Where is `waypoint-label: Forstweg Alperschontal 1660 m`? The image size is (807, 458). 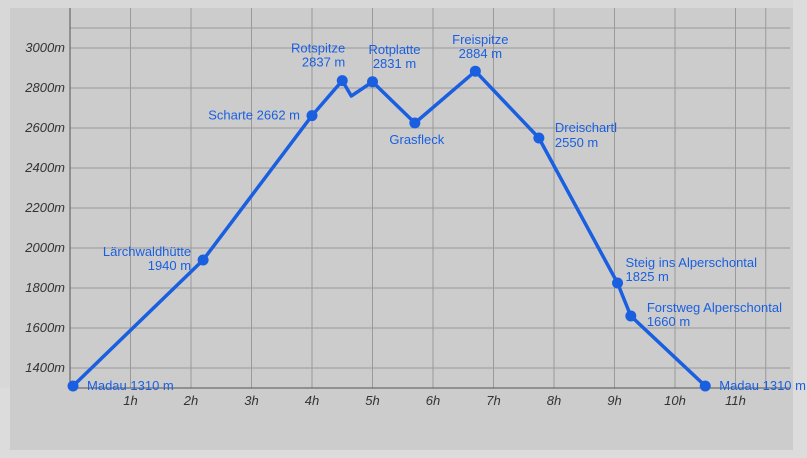
waypoint-label: Forstweg Alperschontal 1660 m is located at coordinates (714, 314).